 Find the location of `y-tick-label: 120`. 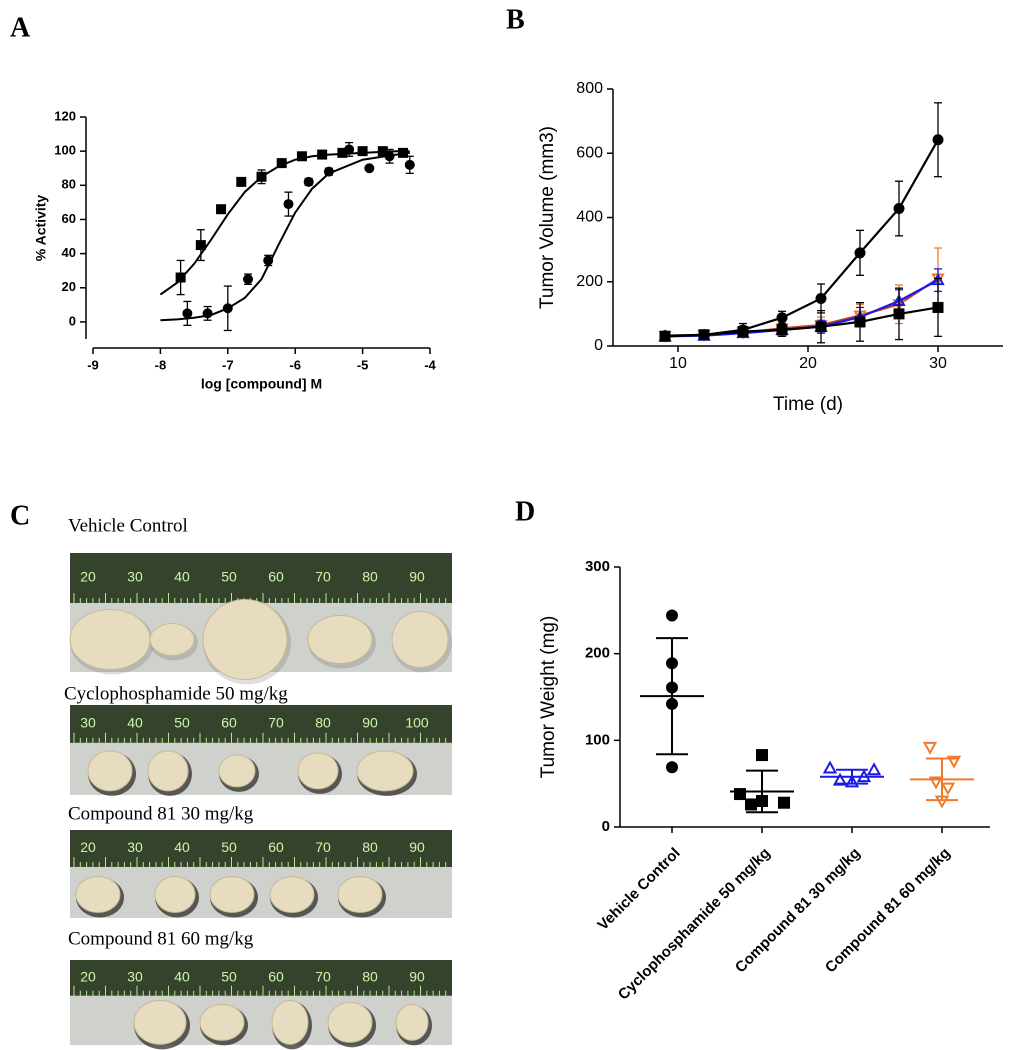

y-tick-label: 120 is located at coordinates (65, 115).